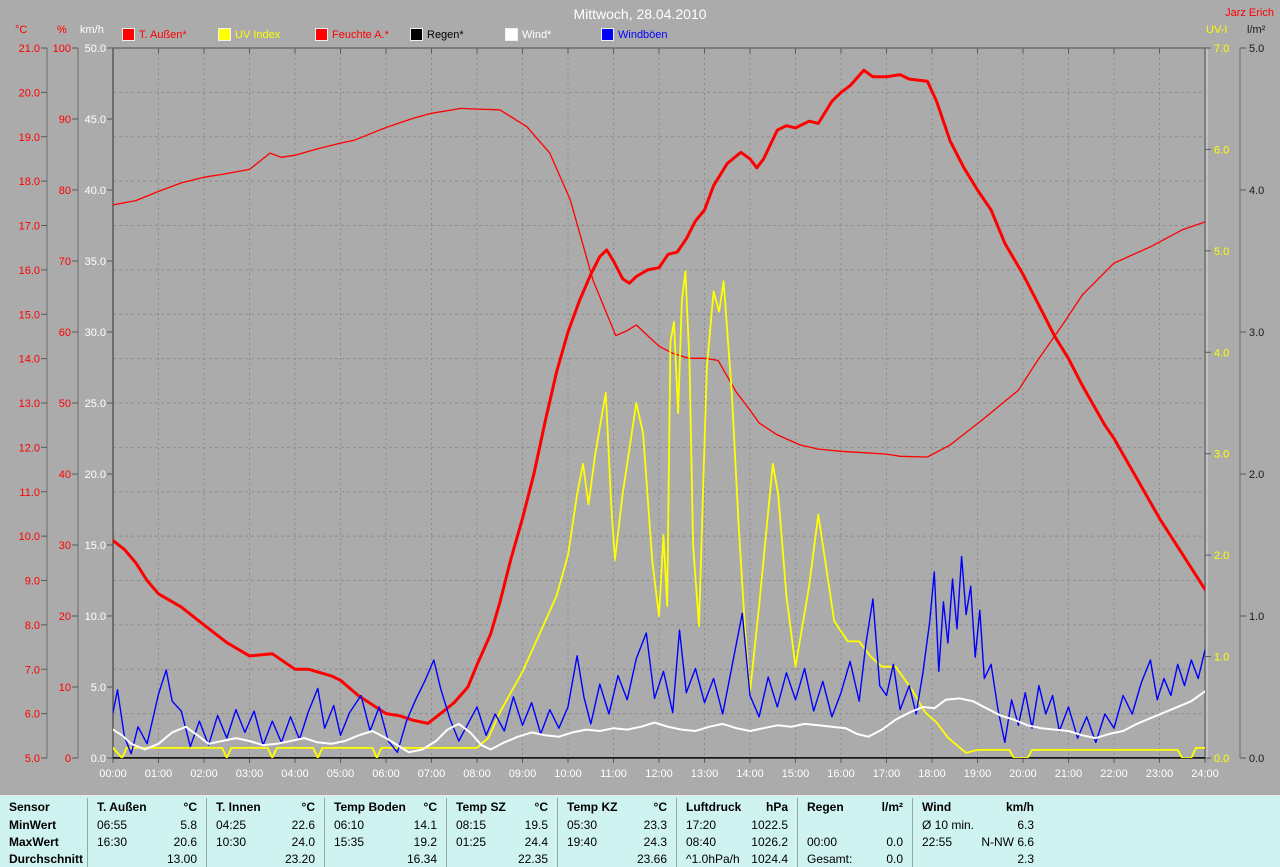  I want to click on axis-tick-label-hum: 40, so click(65, 475).